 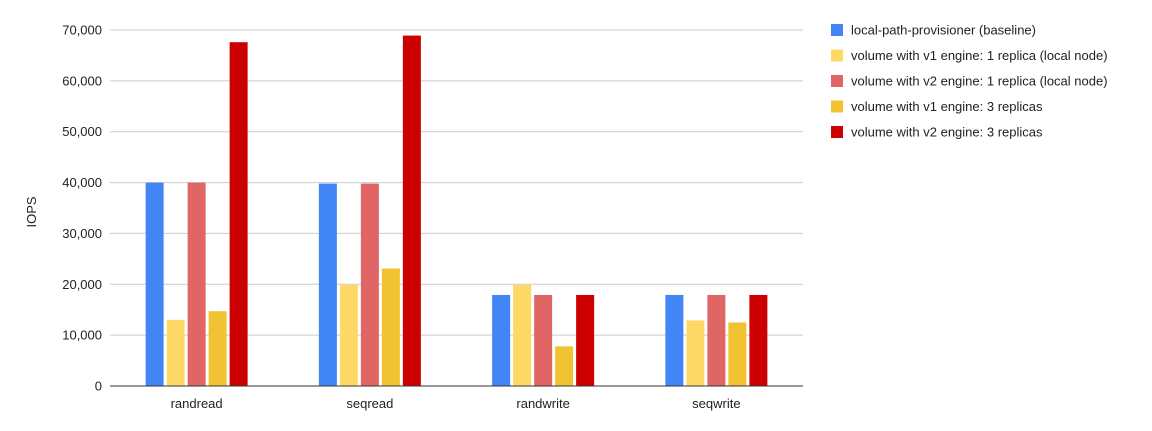 I want to click on y-tick-label: 30,000, so click(x=82, y=233).